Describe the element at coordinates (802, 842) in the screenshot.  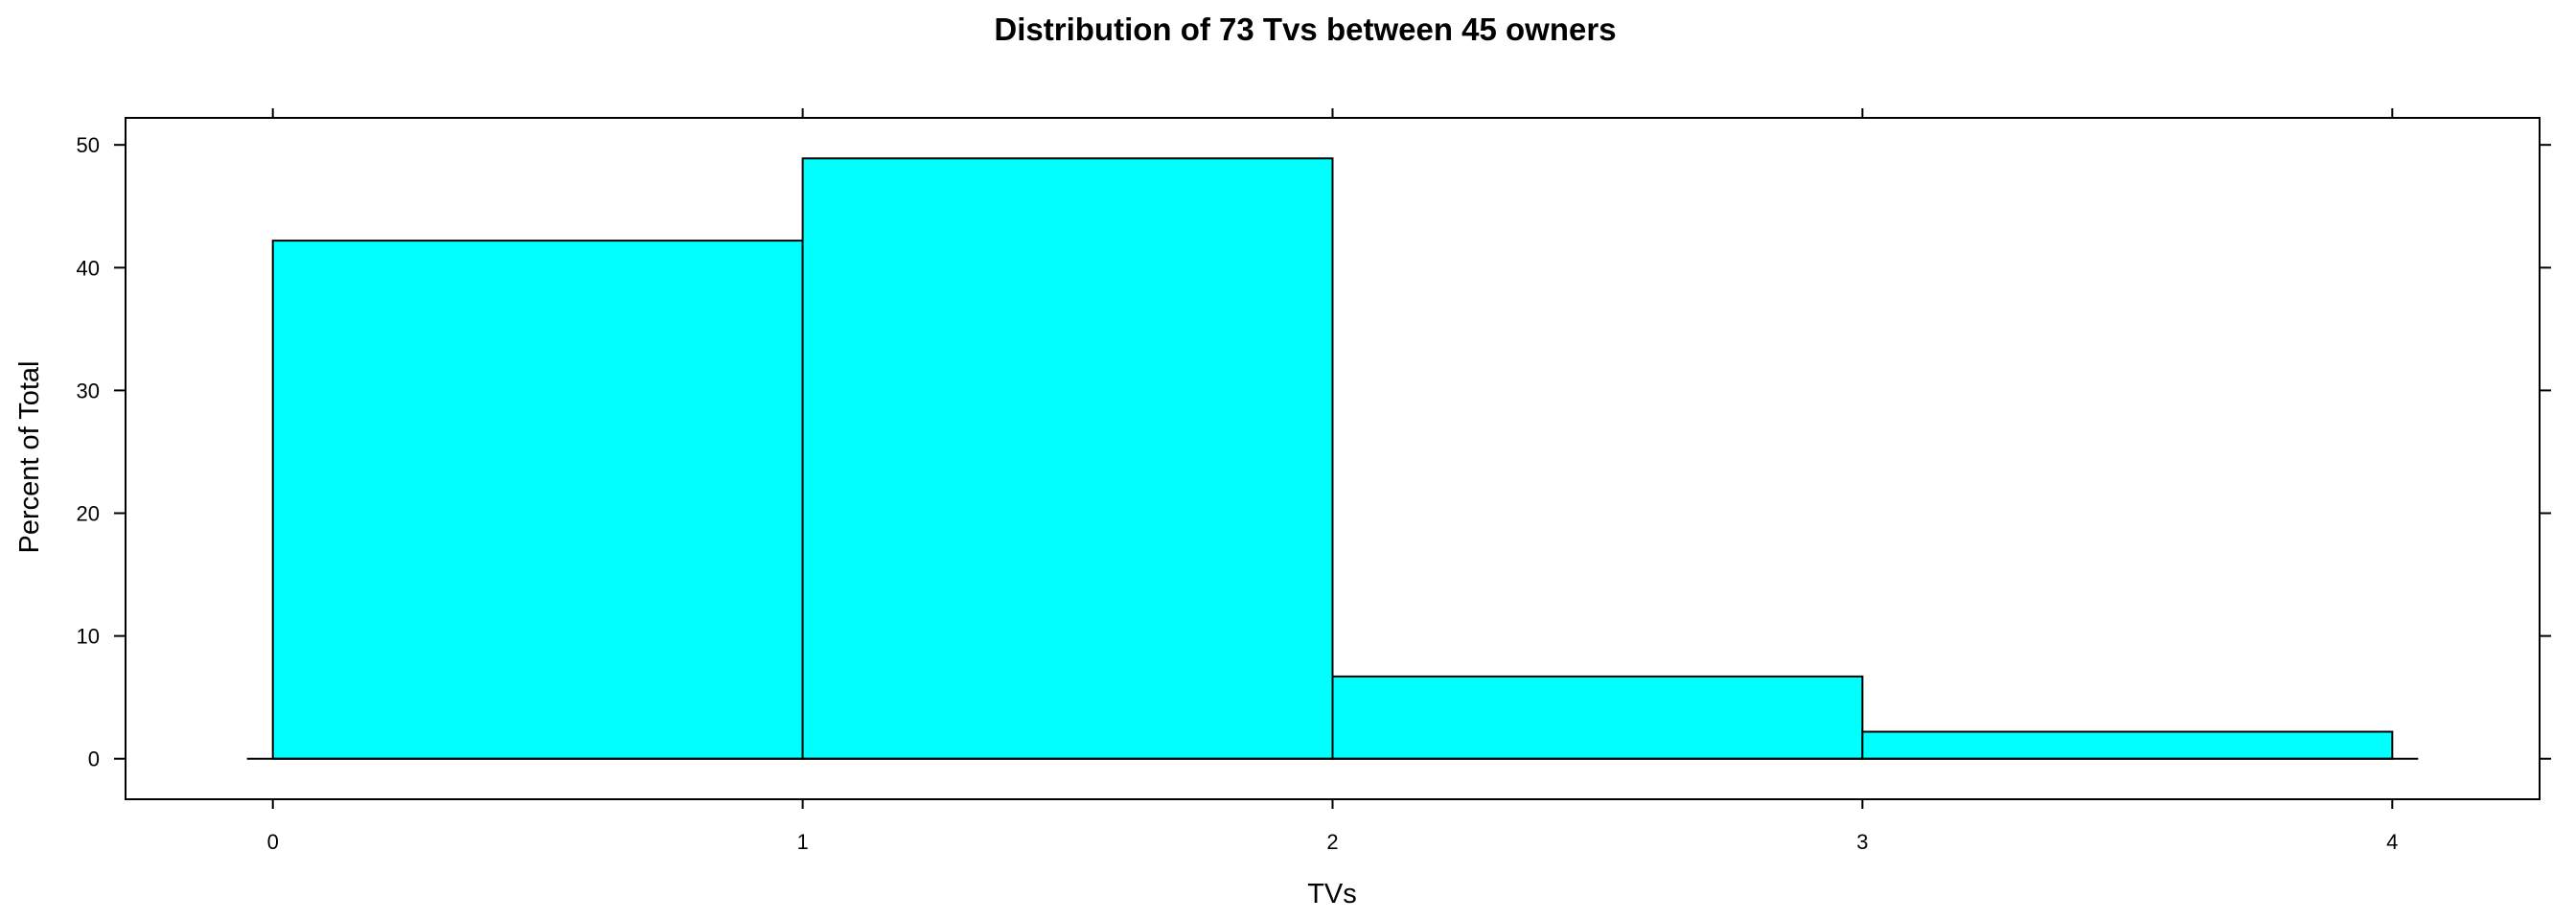
I see `x-tick-label-1: 1` at that location.